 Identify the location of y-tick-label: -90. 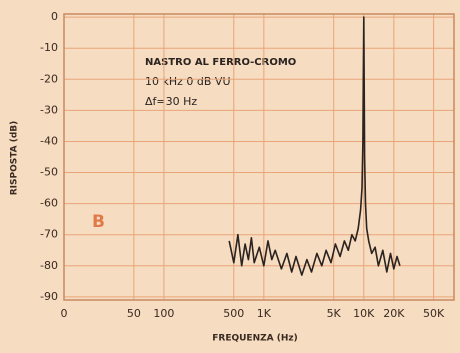
(49, 296).